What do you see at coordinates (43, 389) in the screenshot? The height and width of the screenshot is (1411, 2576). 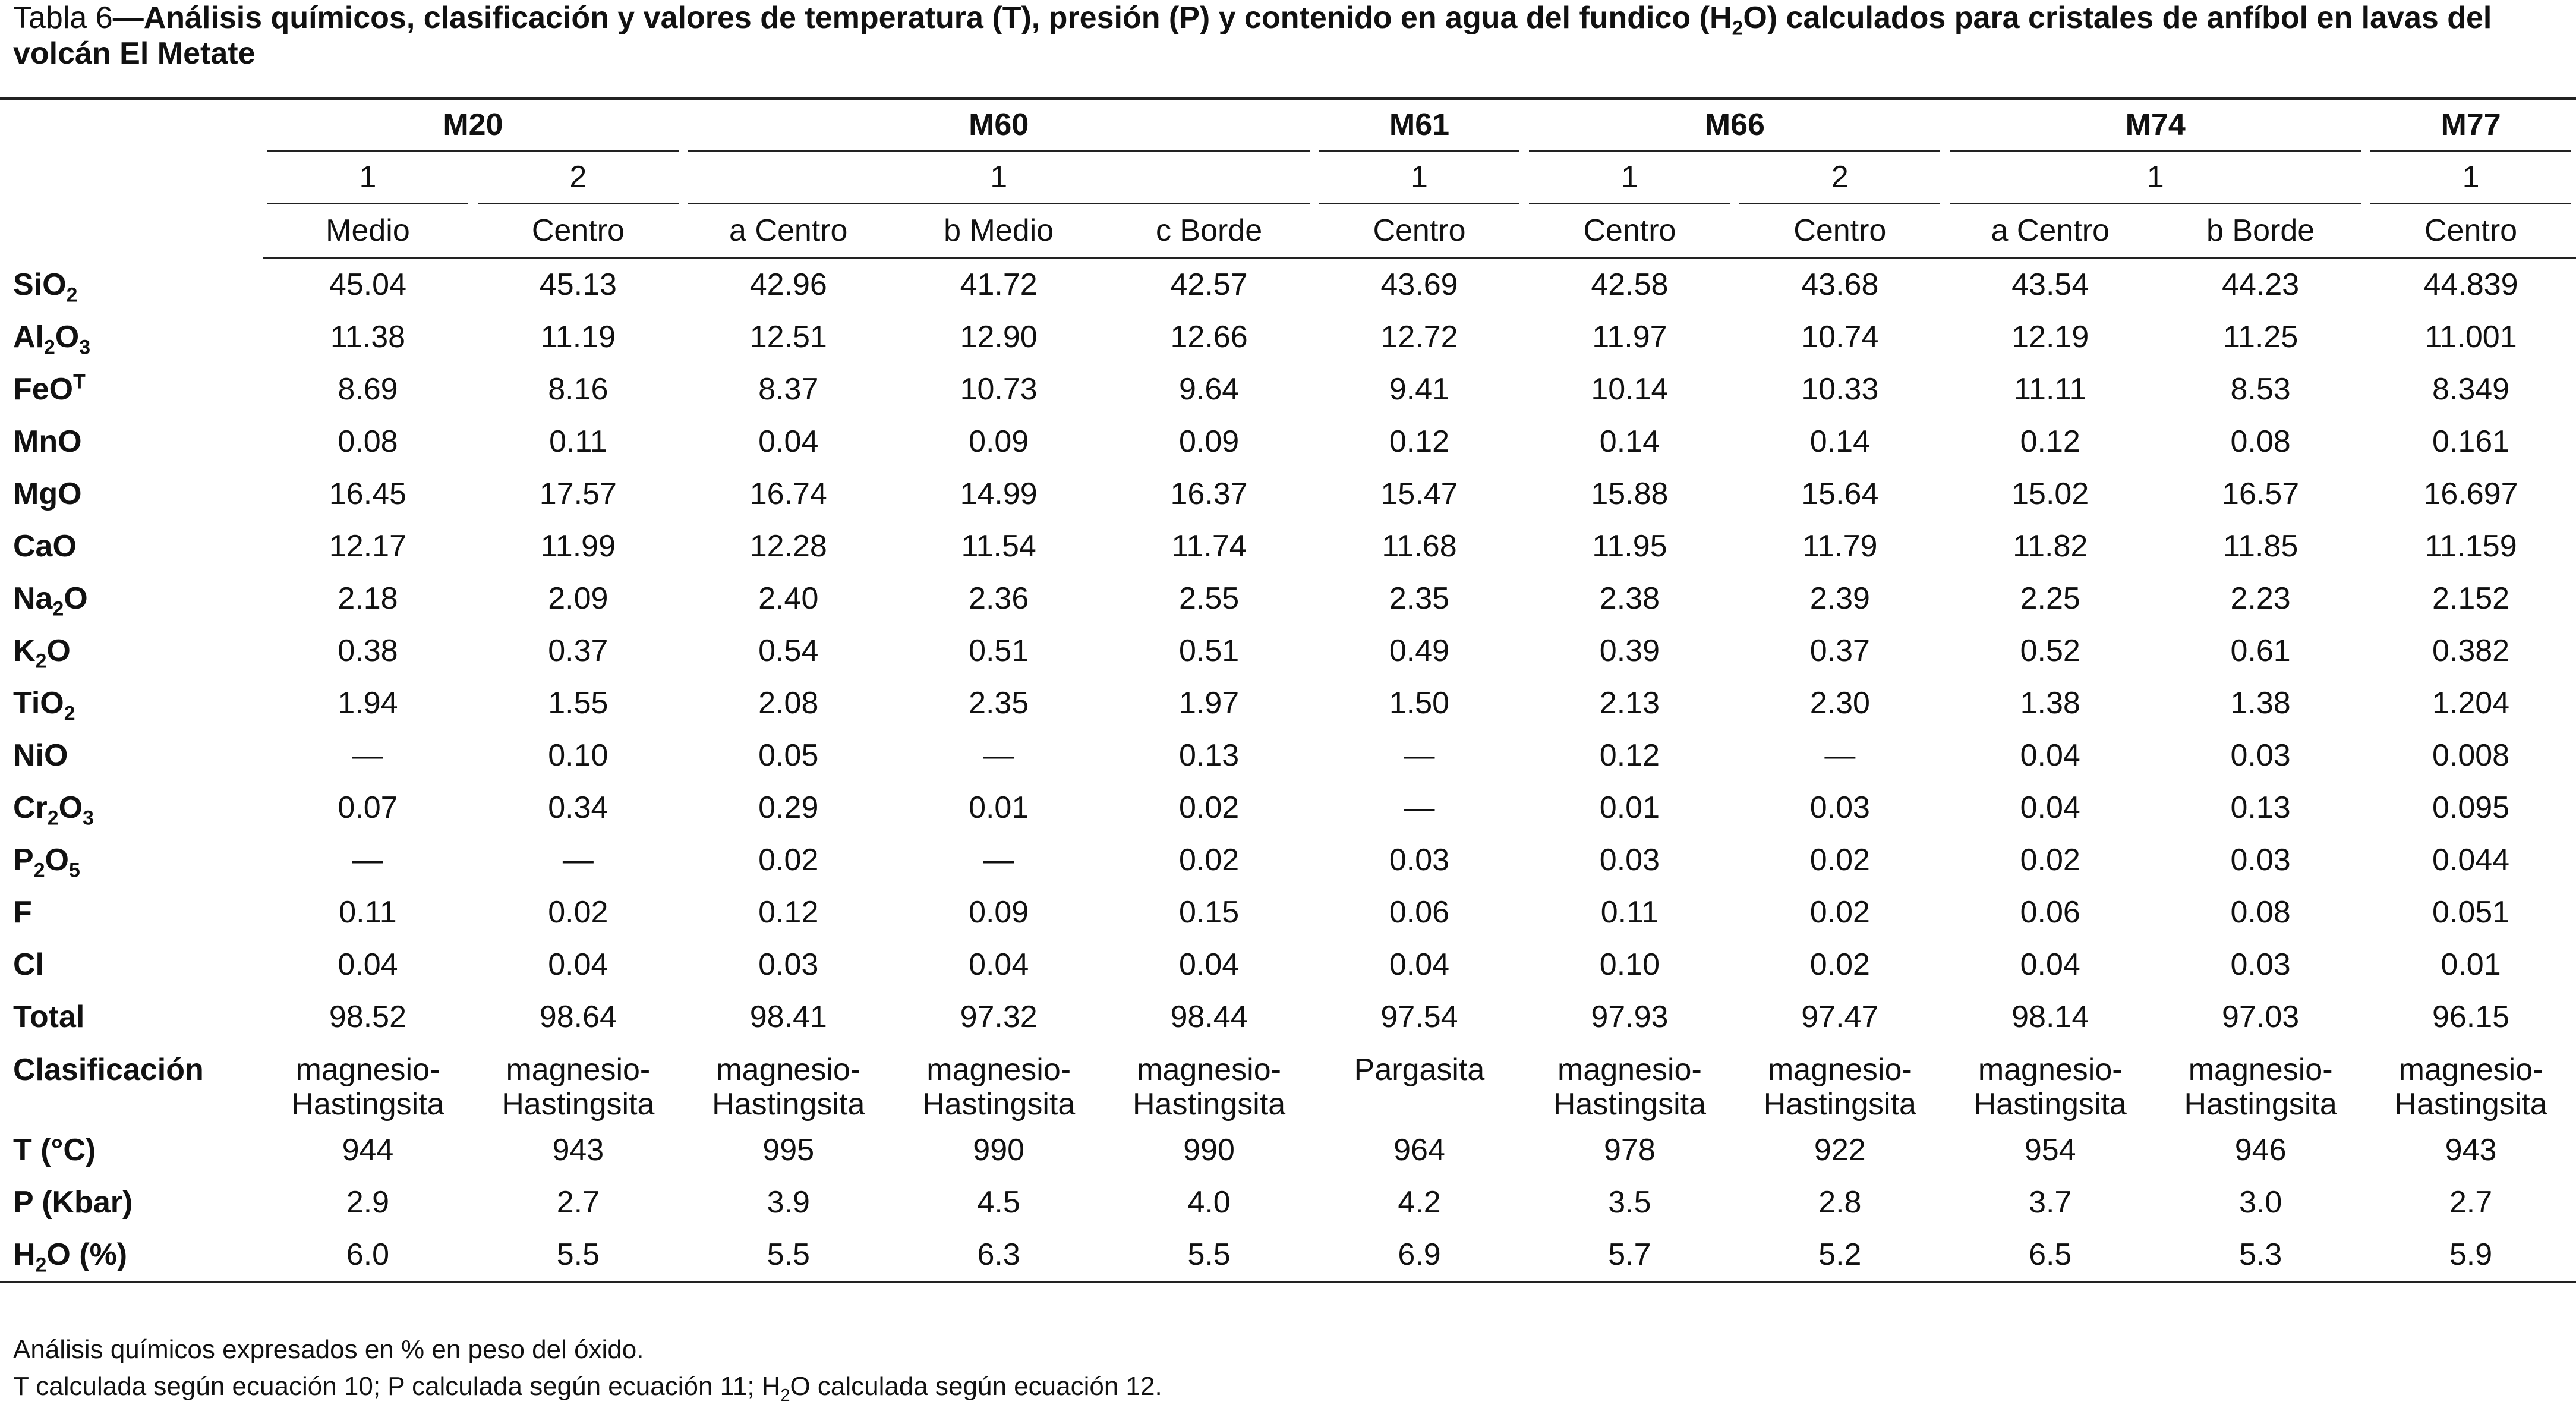 I see `text-part: FeO` at bounding box center [43, 389].